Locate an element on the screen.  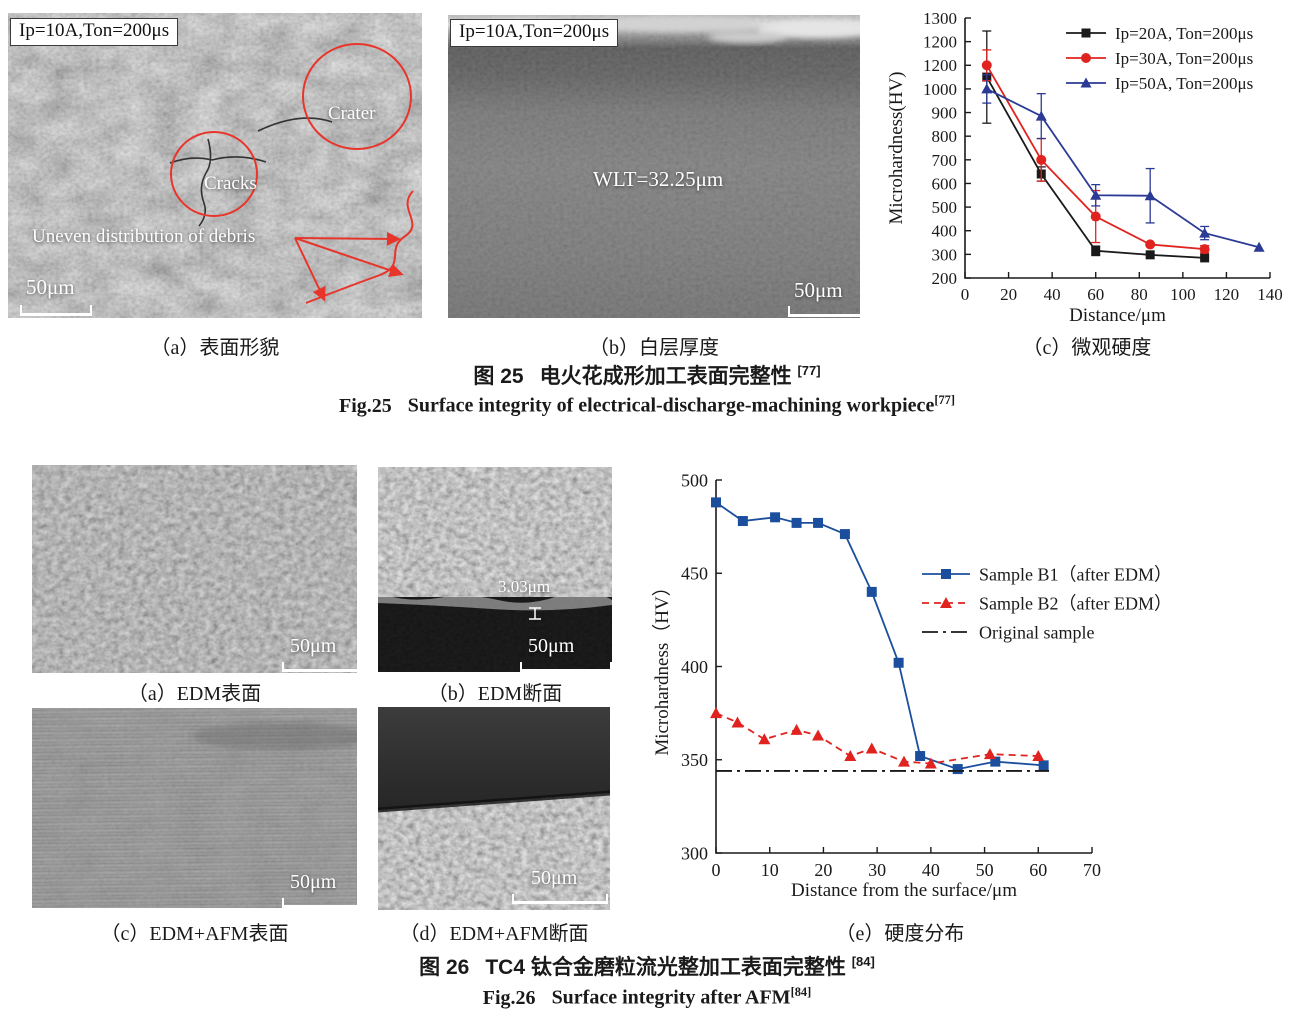
panel-caption-26d: （d）EDM+AFM断面 is located at coordinates (494, 934).